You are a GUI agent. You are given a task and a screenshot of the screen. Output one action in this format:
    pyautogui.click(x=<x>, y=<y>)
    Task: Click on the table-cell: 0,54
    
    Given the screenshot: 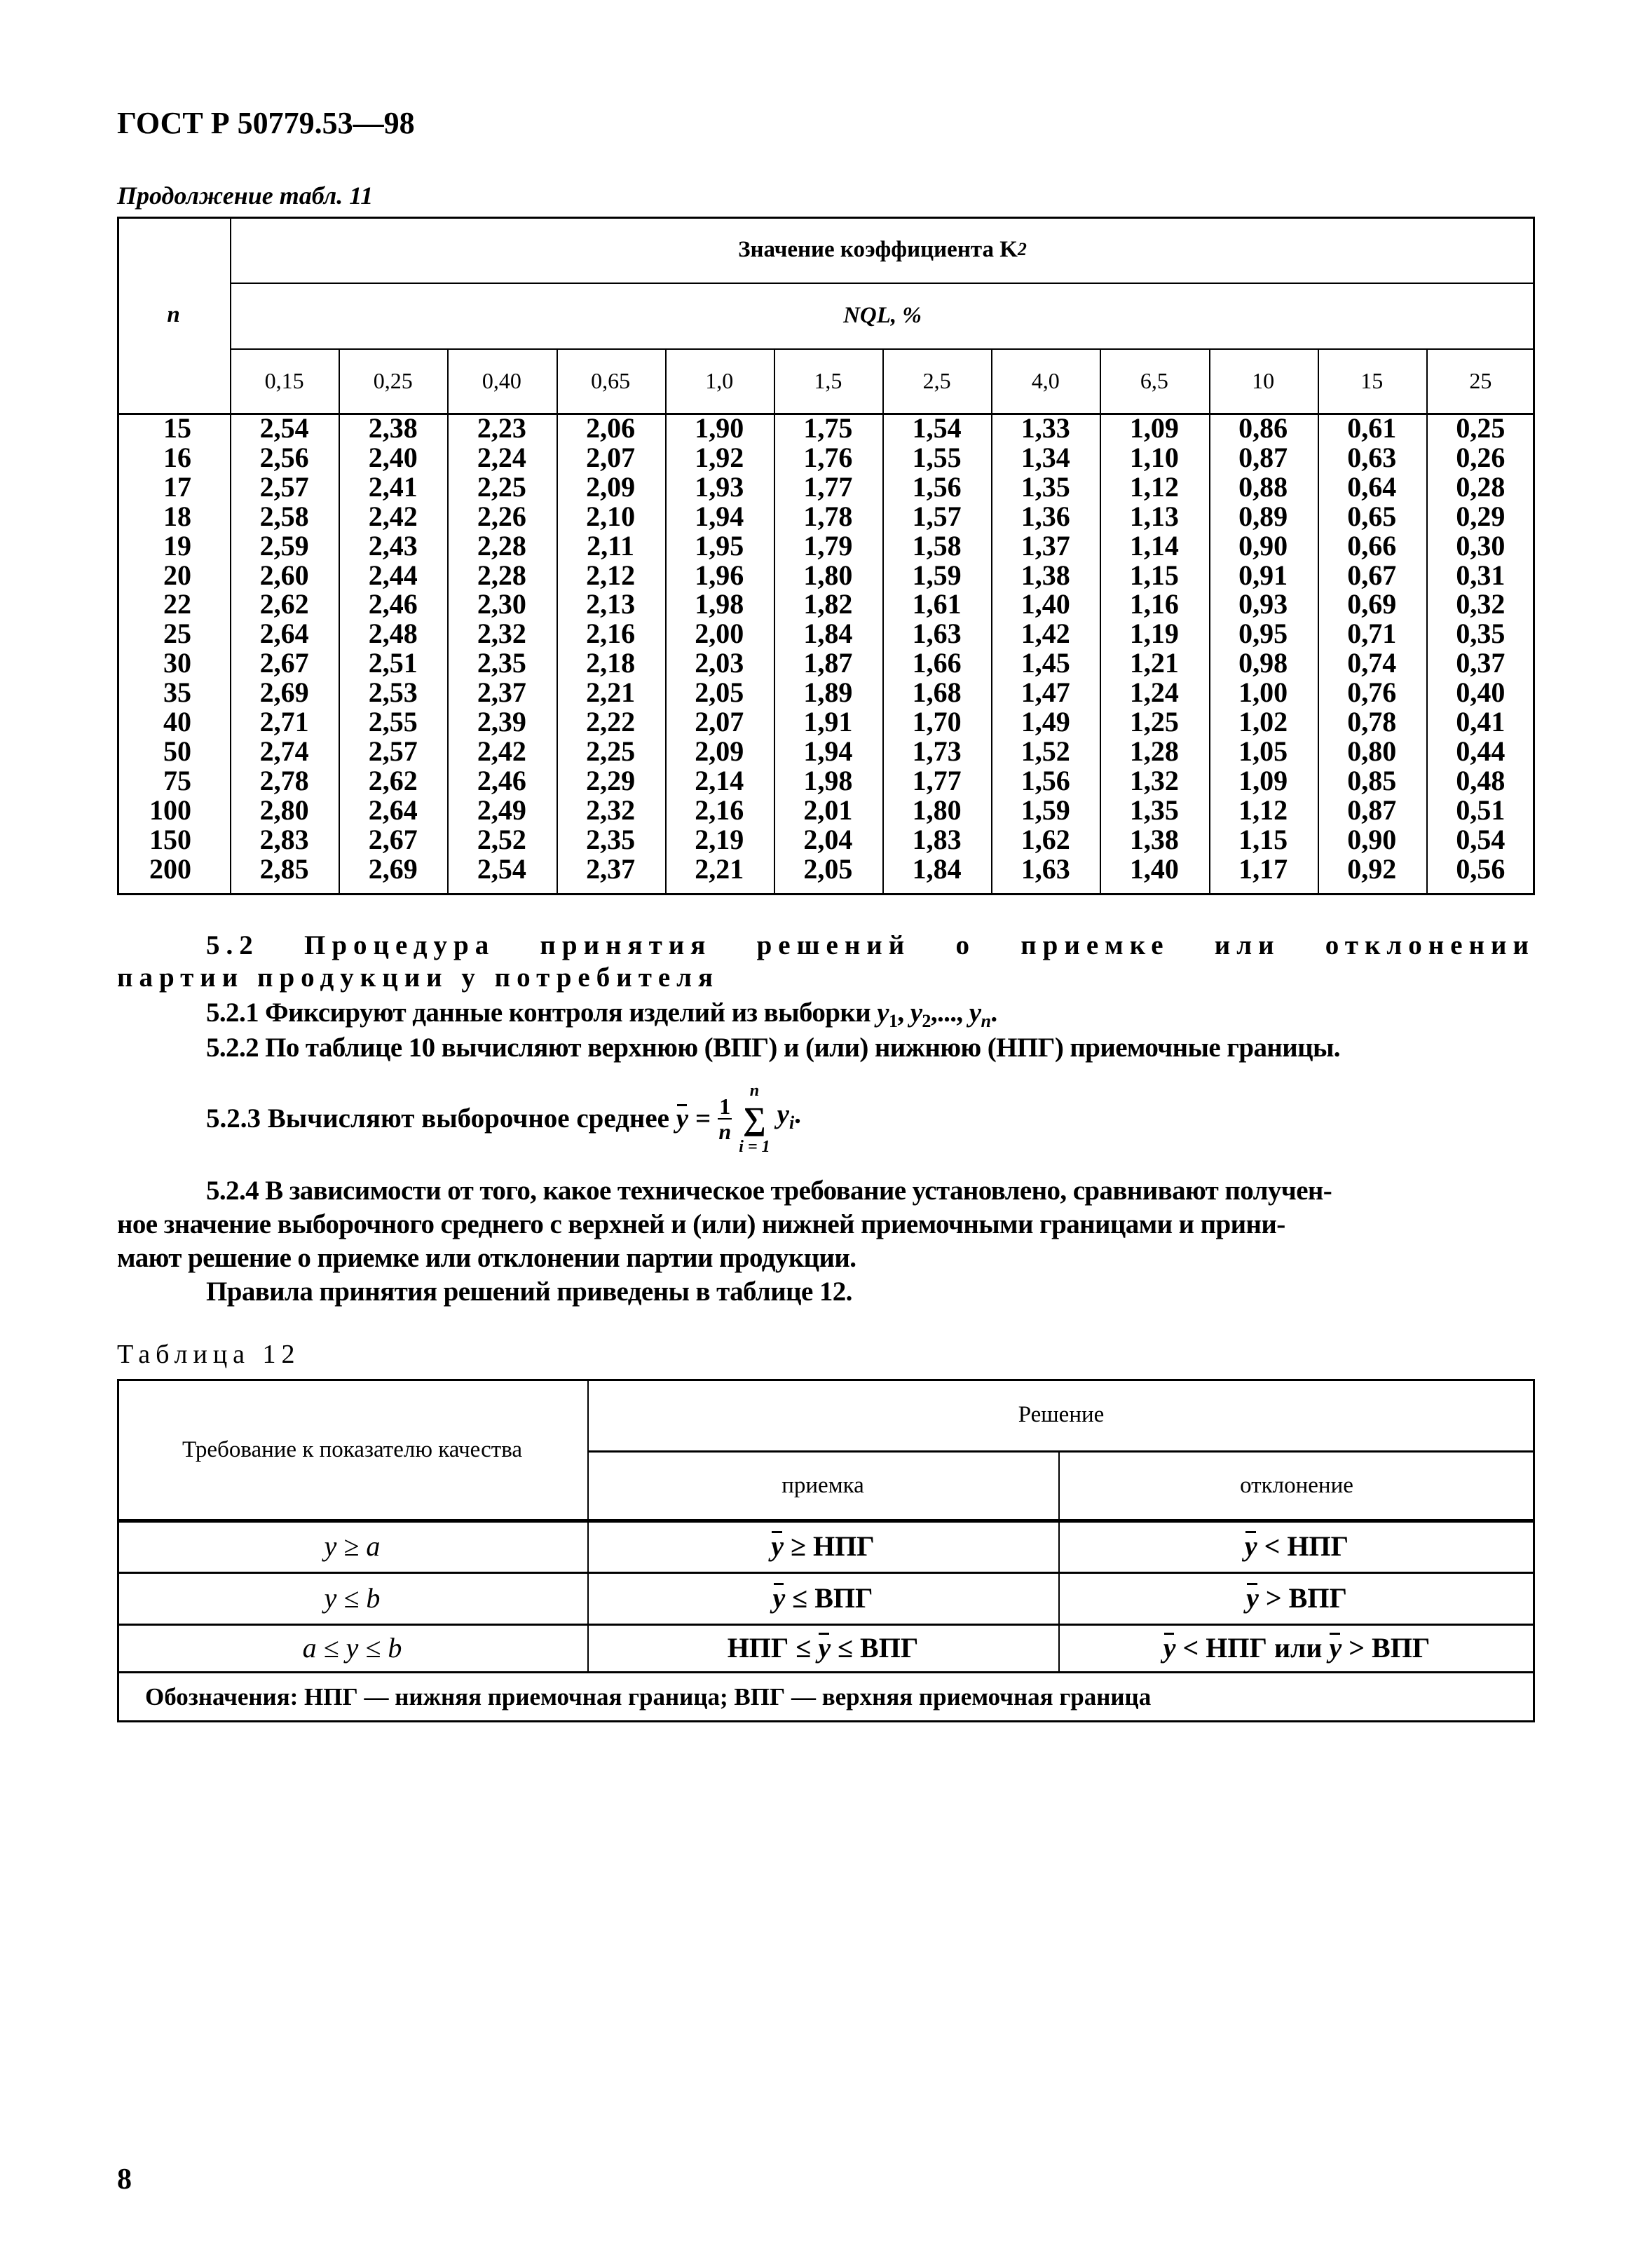 What is the action you would take?
    pyautogui.click(x=1481, y=839)
    